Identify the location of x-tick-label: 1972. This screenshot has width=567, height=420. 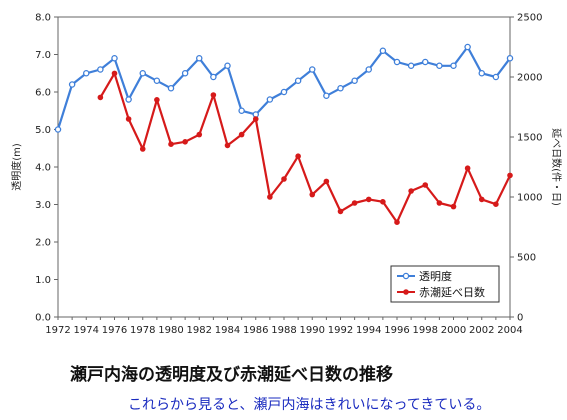
(57, 330).